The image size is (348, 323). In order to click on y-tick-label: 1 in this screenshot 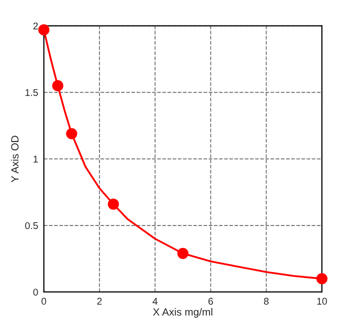, I will do `click(36, 159)`.